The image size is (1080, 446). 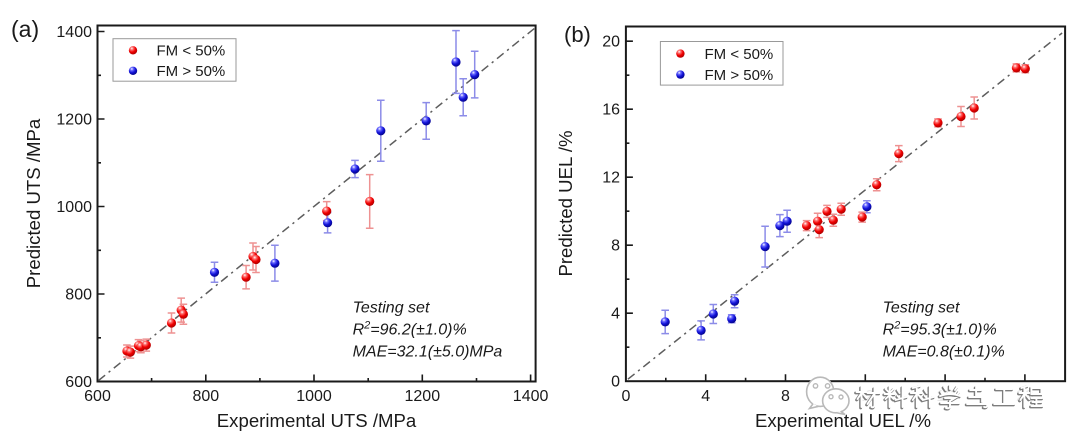 I want to click on svg-text: MAE=32.1(±5.0)MPa, so click(x=428, y=352).